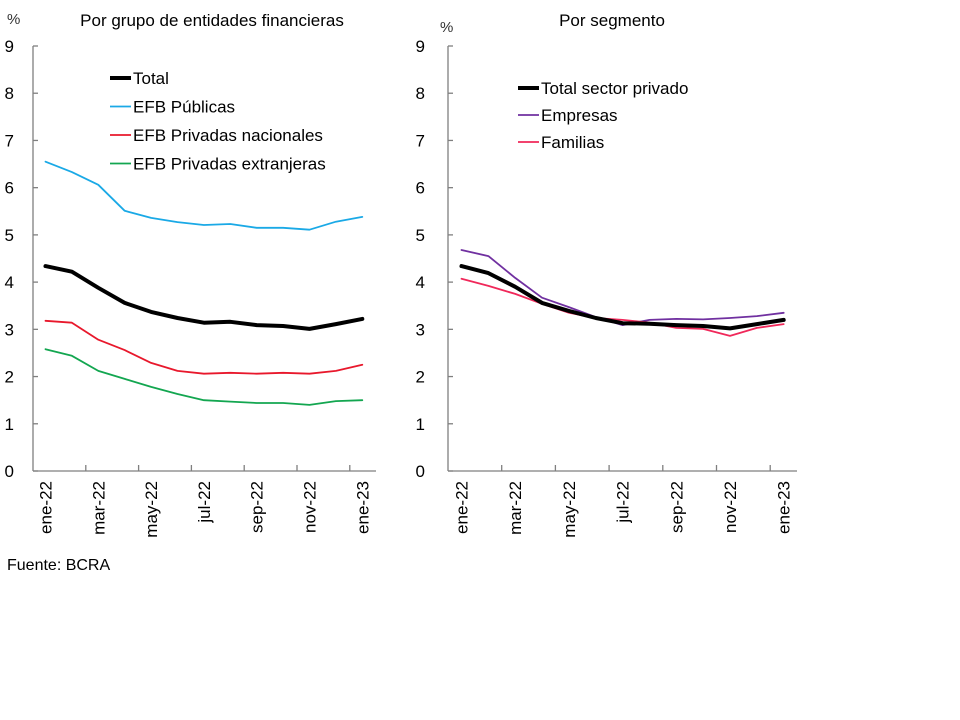  I want to click on series-line-familias, so click(622, 307).